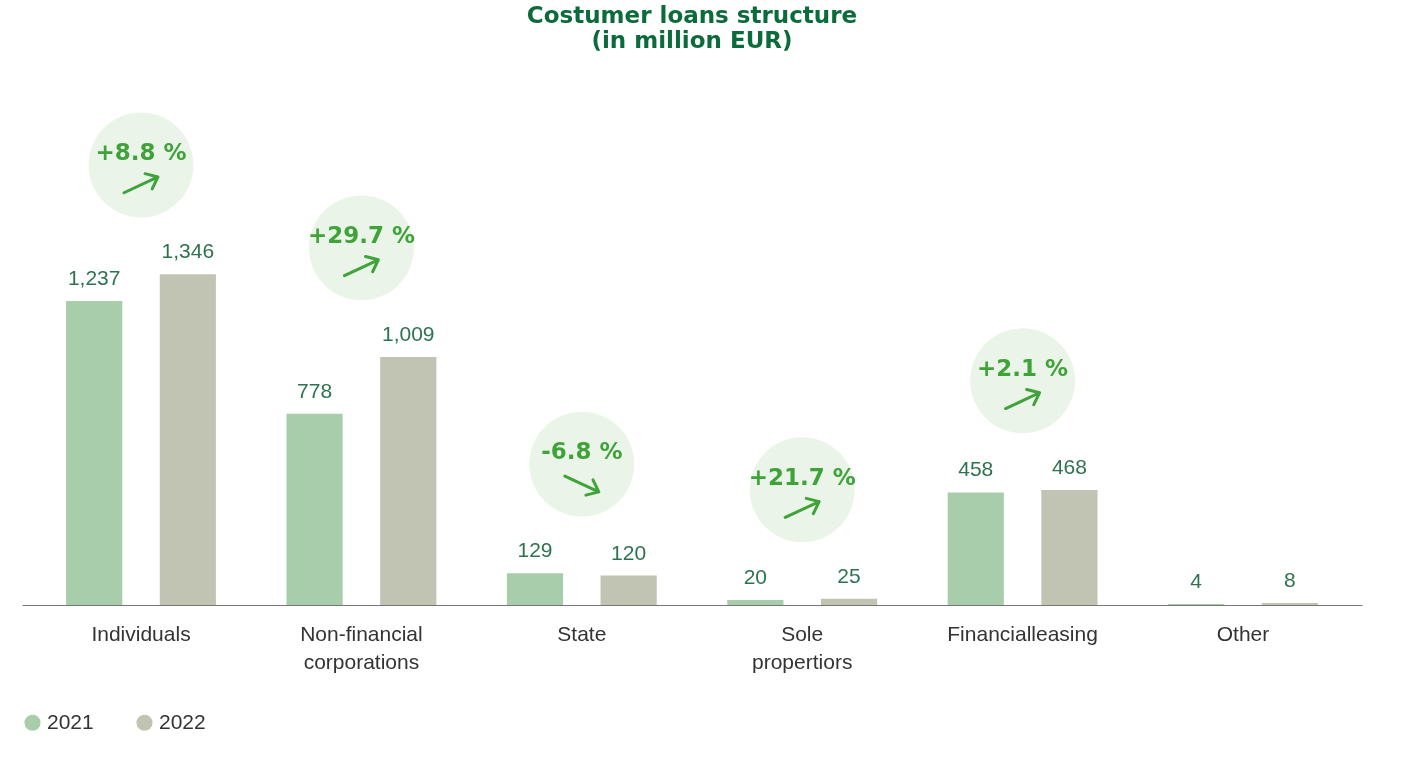 Image resolution: width=1408 pixels, height=760 pixels. What do you see at coordinates (182, 721) in the screenshot?
I see `legend-label: 2022` at bounding box center [182, 721].